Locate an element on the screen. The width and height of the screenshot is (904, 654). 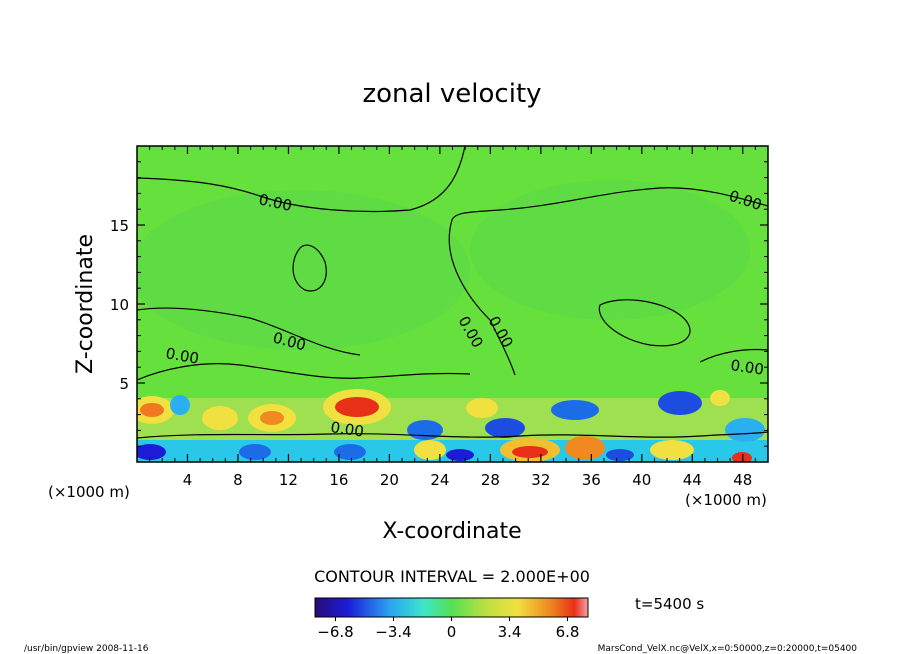
x-tick-label: 32 is located at coordinates (540, 480).